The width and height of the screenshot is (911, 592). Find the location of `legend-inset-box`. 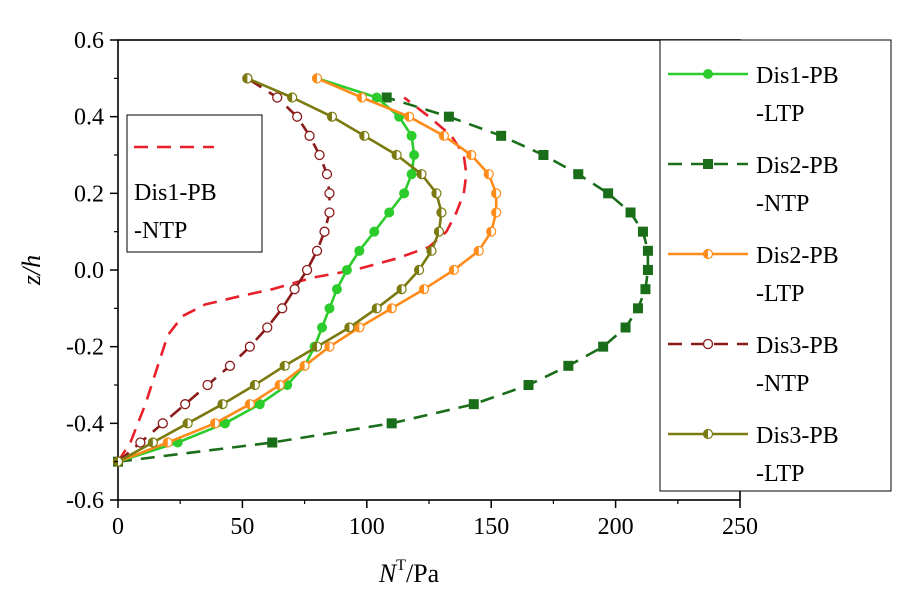

legend-inset-box is located at coordinates (194, 183).